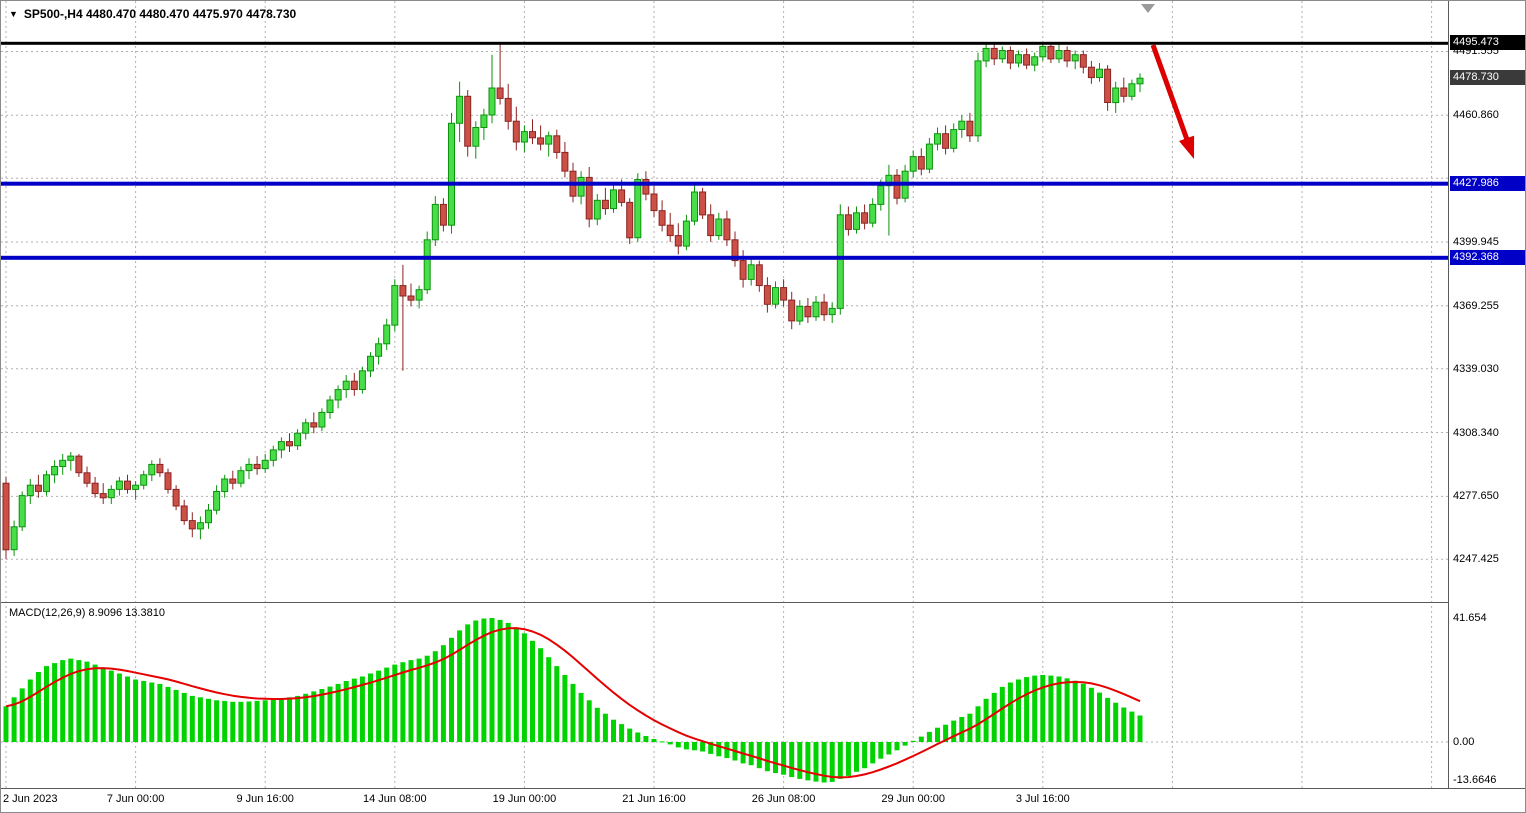  Describe the element at coordinates (524, 799) in the screenshot. I see `time-axis-label: 19 Jun 00:00` at that location.